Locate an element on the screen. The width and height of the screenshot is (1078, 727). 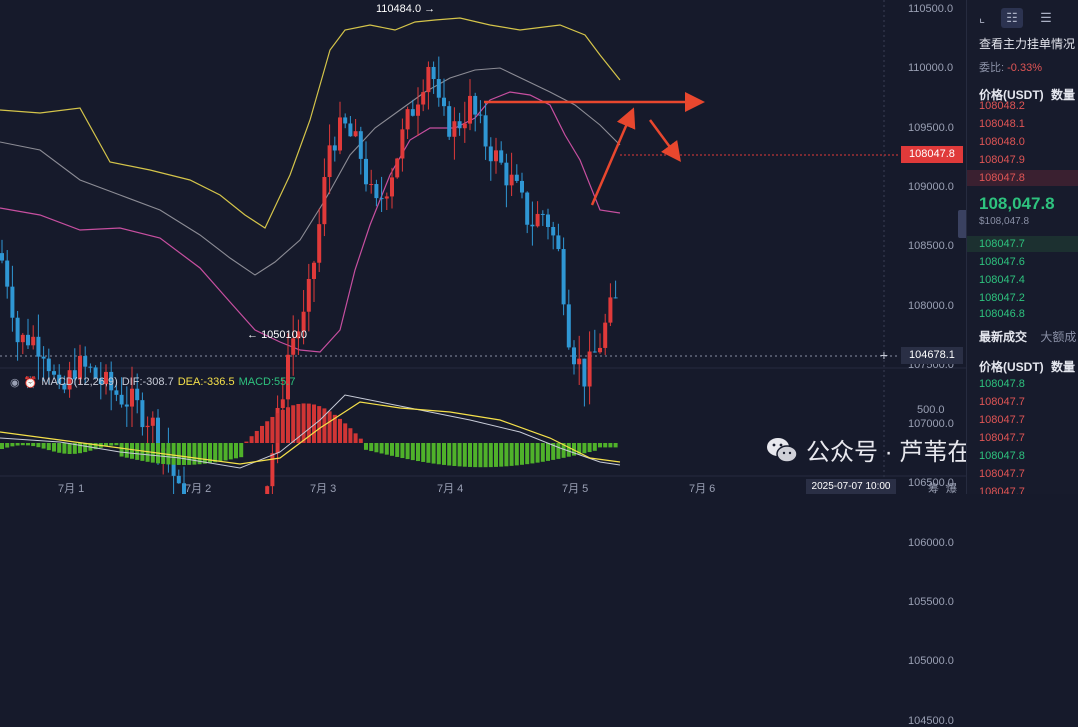
price-tick-label: 108000.0 is located at coordinates (931, 305).